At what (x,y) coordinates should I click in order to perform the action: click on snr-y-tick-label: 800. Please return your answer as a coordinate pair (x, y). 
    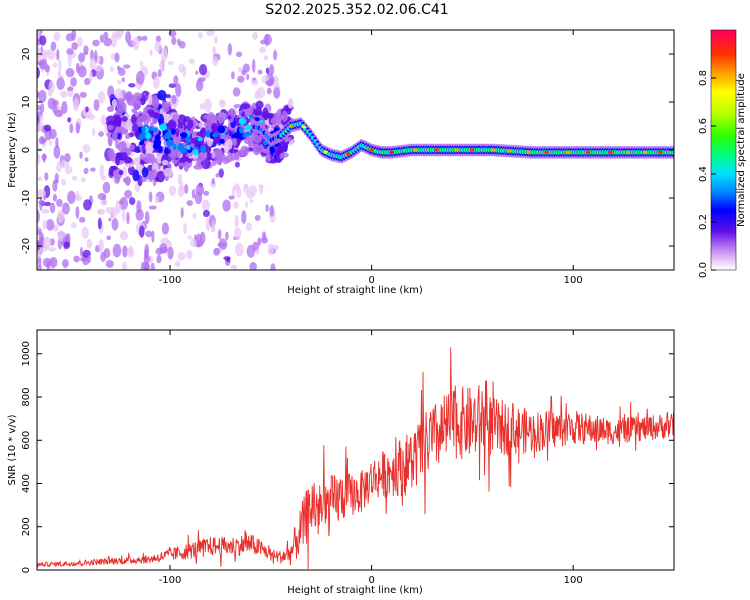
    Looking at the image, I should click on (26, 396).